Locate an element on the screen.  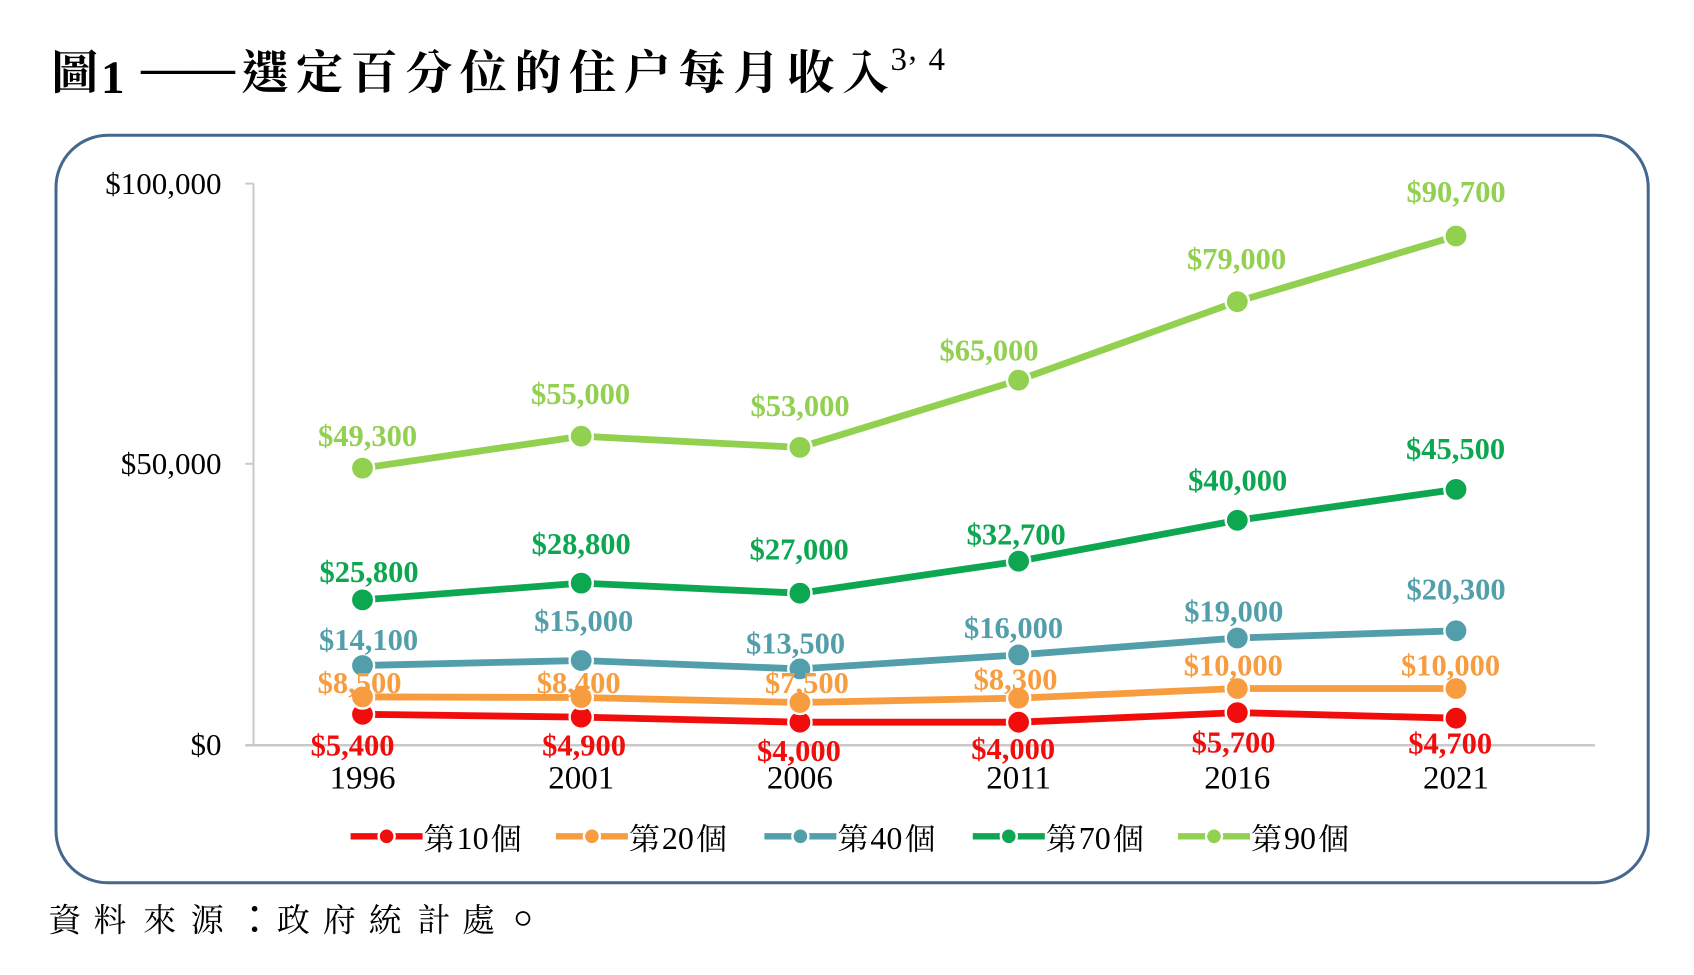
svg-text: $53,000 is located at coordinates (800, 406).